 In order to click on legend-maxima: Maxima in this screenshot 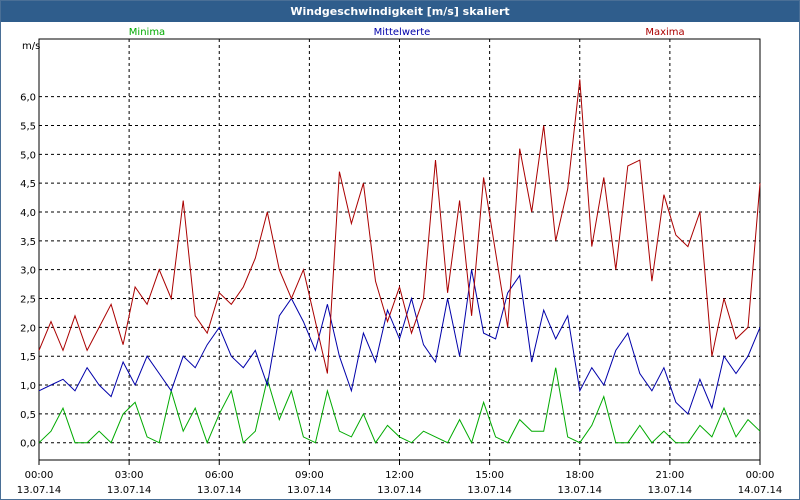, I will do `click(664, 32)`.